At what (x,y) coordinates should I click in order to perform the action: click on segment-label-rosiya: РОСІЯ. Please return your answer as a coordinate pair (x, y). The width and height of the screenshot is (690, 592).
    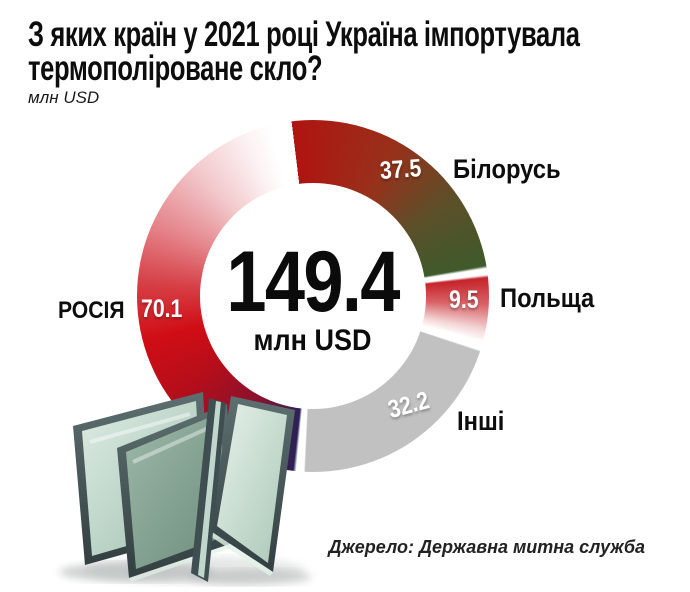
    Looking at the image, I should click on (91, 310).